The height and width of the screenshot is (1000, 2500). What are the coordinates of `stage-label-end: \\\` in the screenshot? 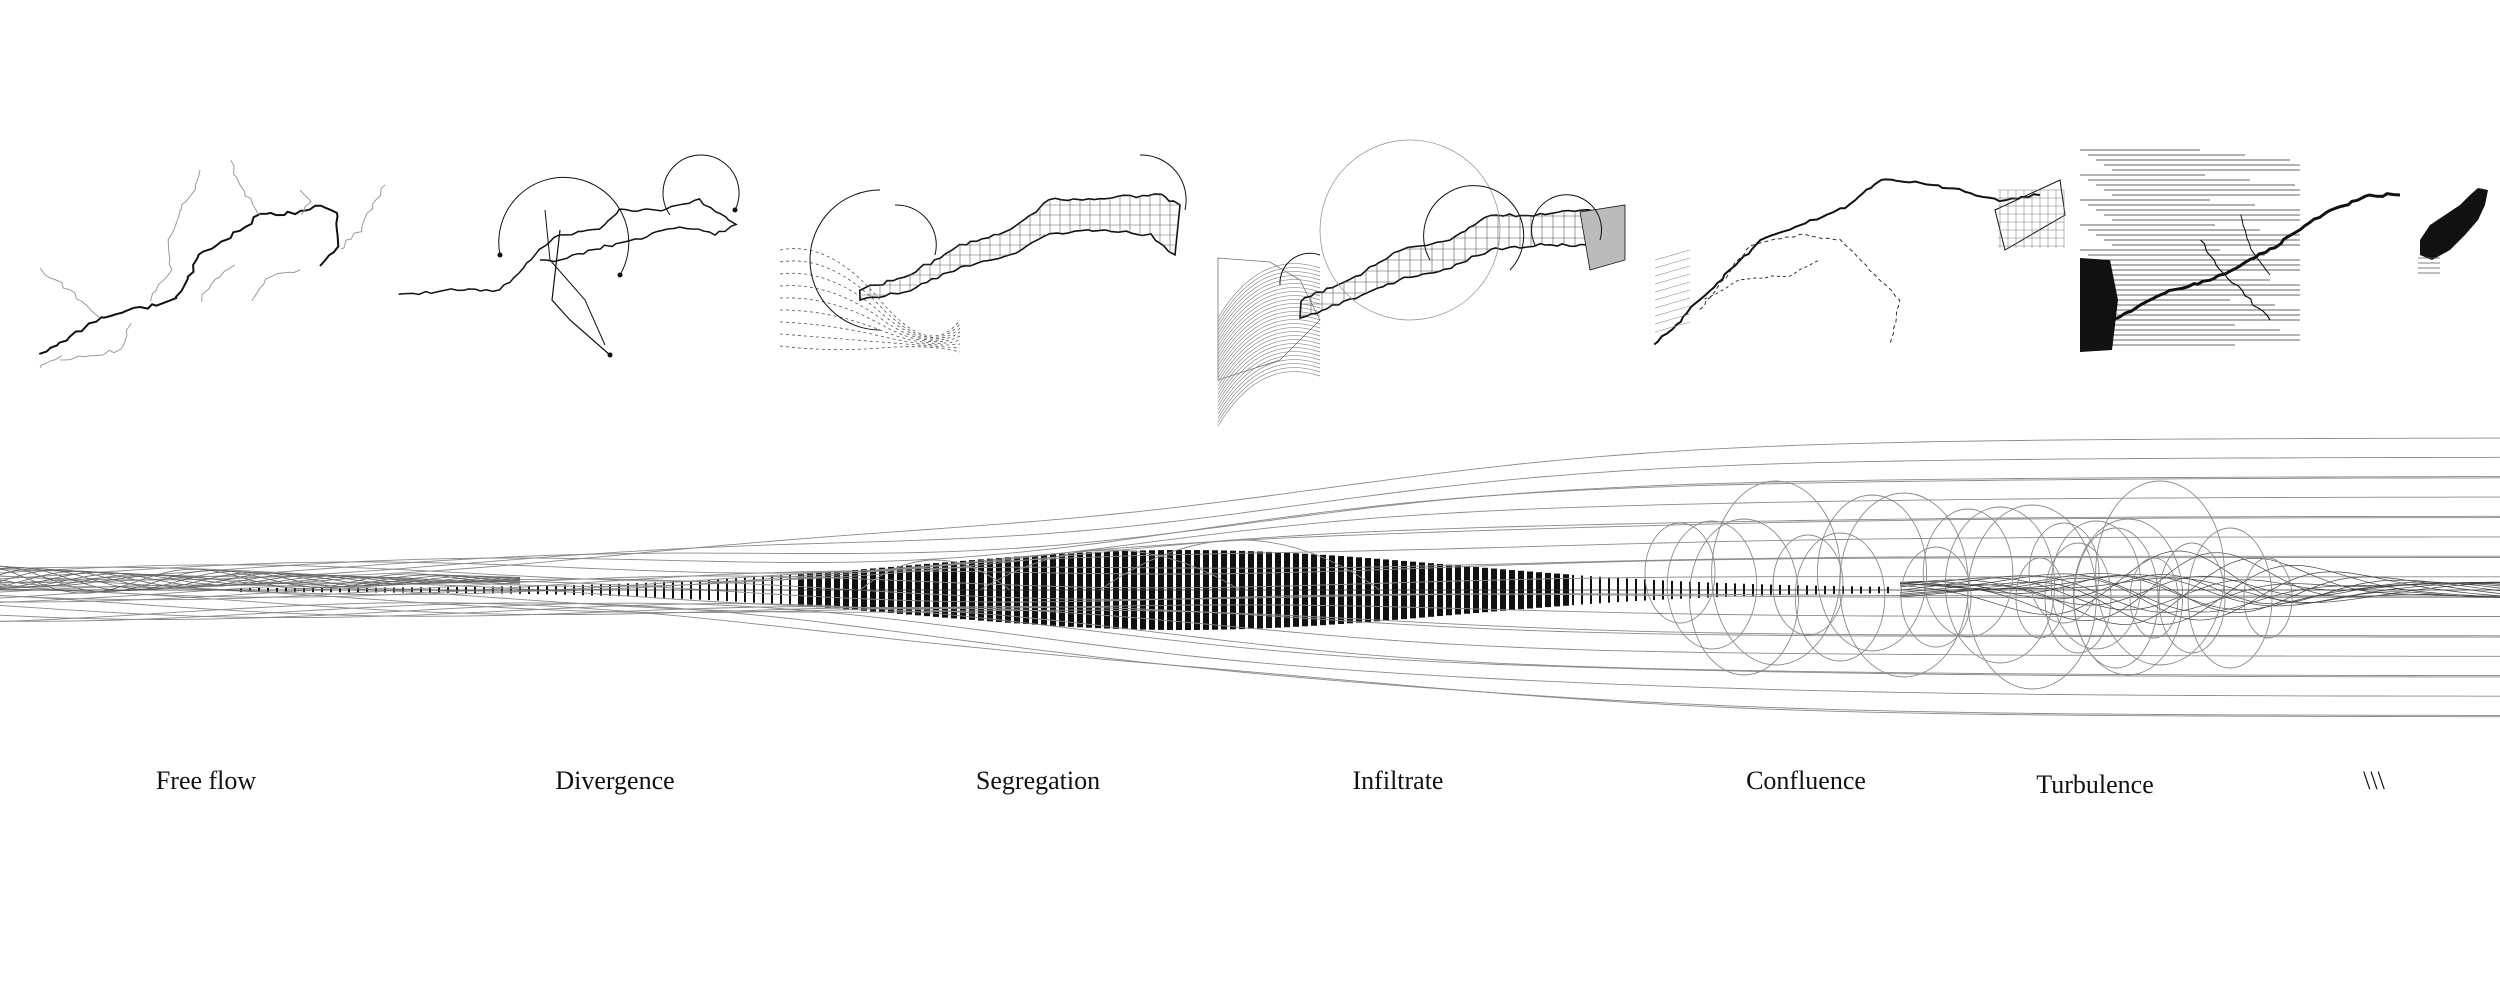 It's located at (2374, 780).